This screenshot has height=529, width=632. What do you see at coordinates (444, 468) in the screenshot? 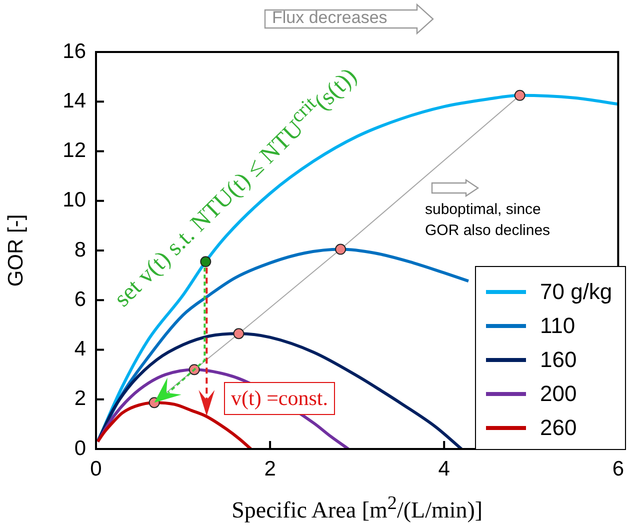
I see `x-tick-label: 4` at bounding box center [444, 468].